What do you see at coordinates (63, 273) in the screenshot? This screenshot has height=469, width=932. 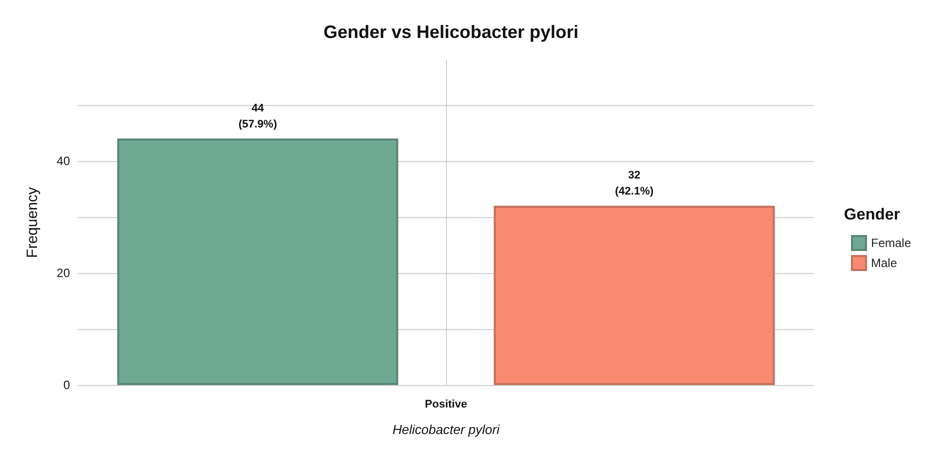 I see `y-tick-label: 20` at bounding box center [63, 273].